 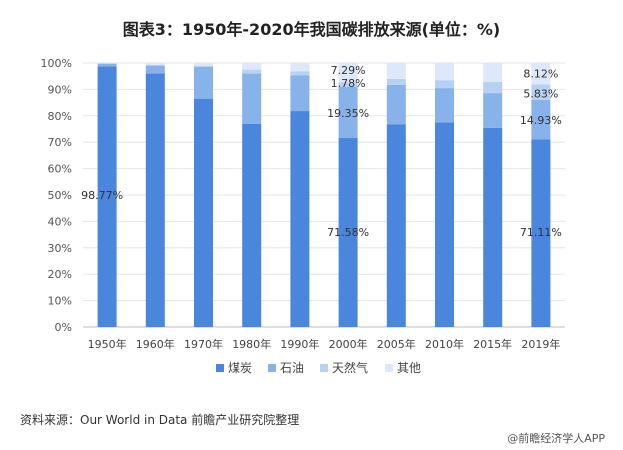 I want to click on x-tick-label: 1950年, so click(x=107, y=344).